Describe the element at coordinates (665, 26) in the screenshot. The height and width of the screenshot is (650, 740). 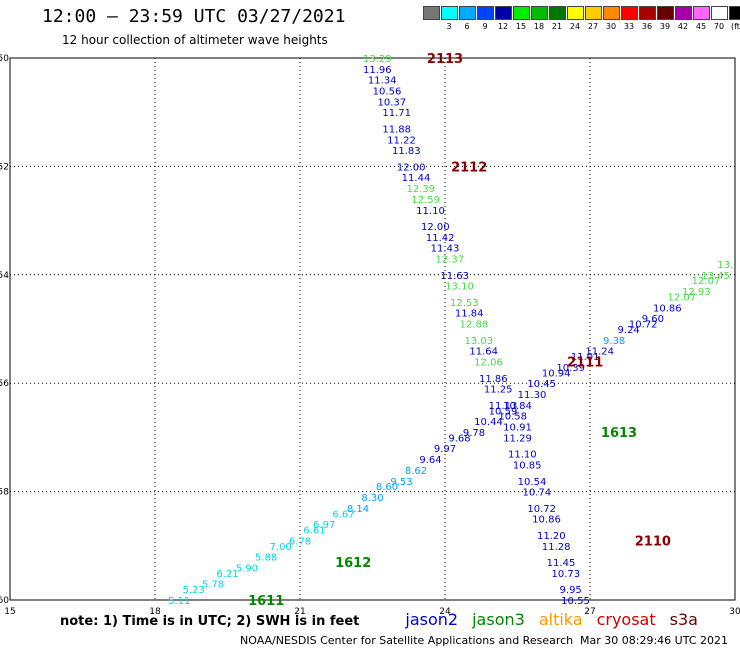
I see `colorbar-label: 39` at that location.